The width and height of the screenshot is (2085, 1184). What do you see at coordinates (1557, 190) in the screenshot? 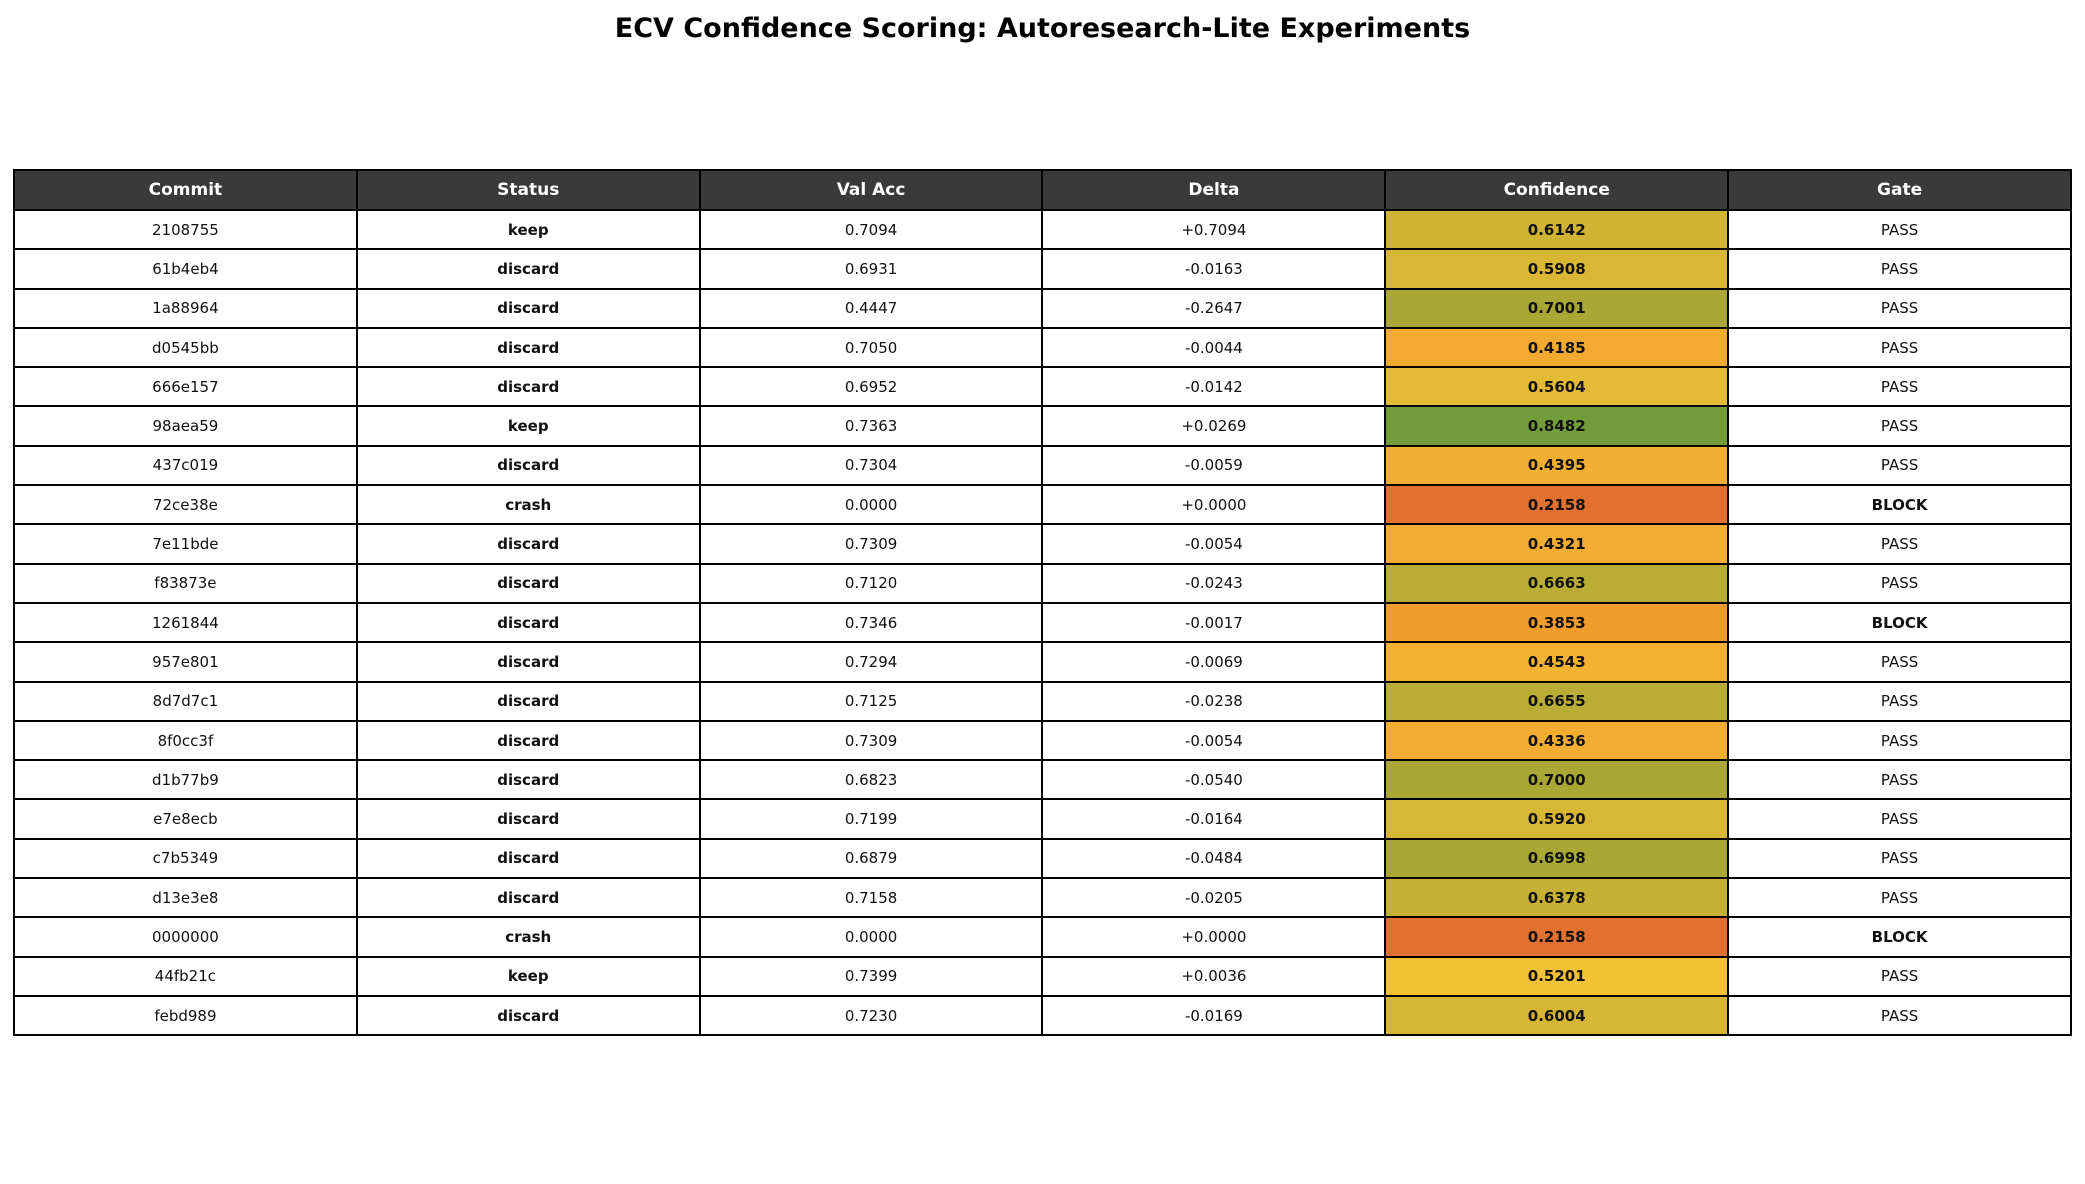
I see `column-header-confidence: Confidence` at bounding box center [1557, 190].